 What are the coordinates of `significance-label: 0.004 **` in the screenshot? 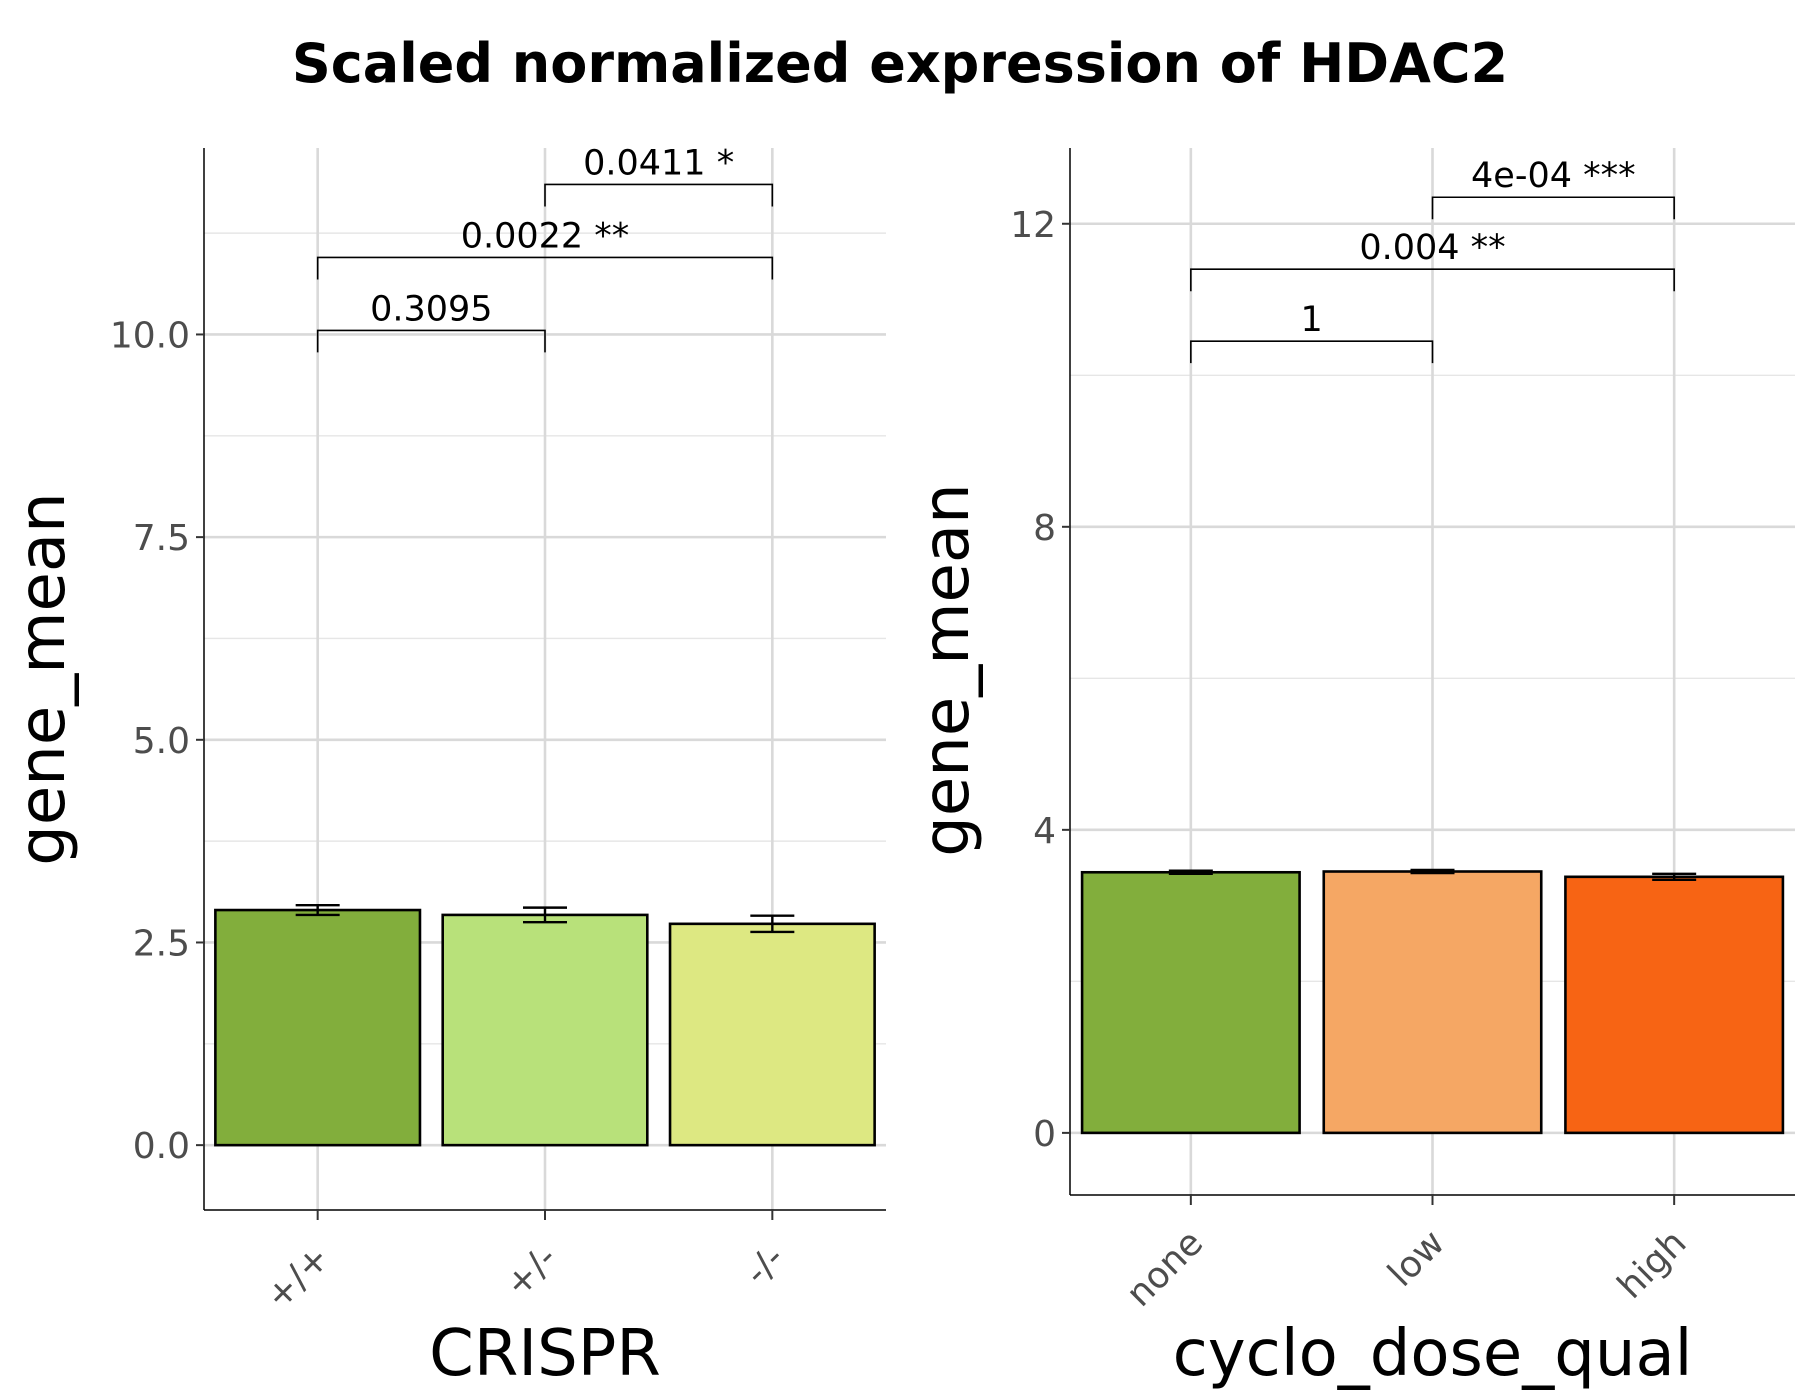 It's located at (1432, 248).